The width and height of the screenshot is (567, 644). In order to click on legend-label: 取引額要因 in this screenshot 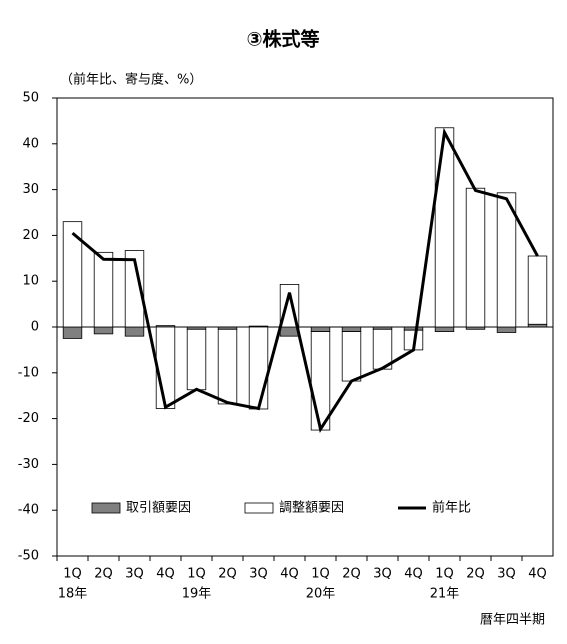, I will do `click(158, 508)`.